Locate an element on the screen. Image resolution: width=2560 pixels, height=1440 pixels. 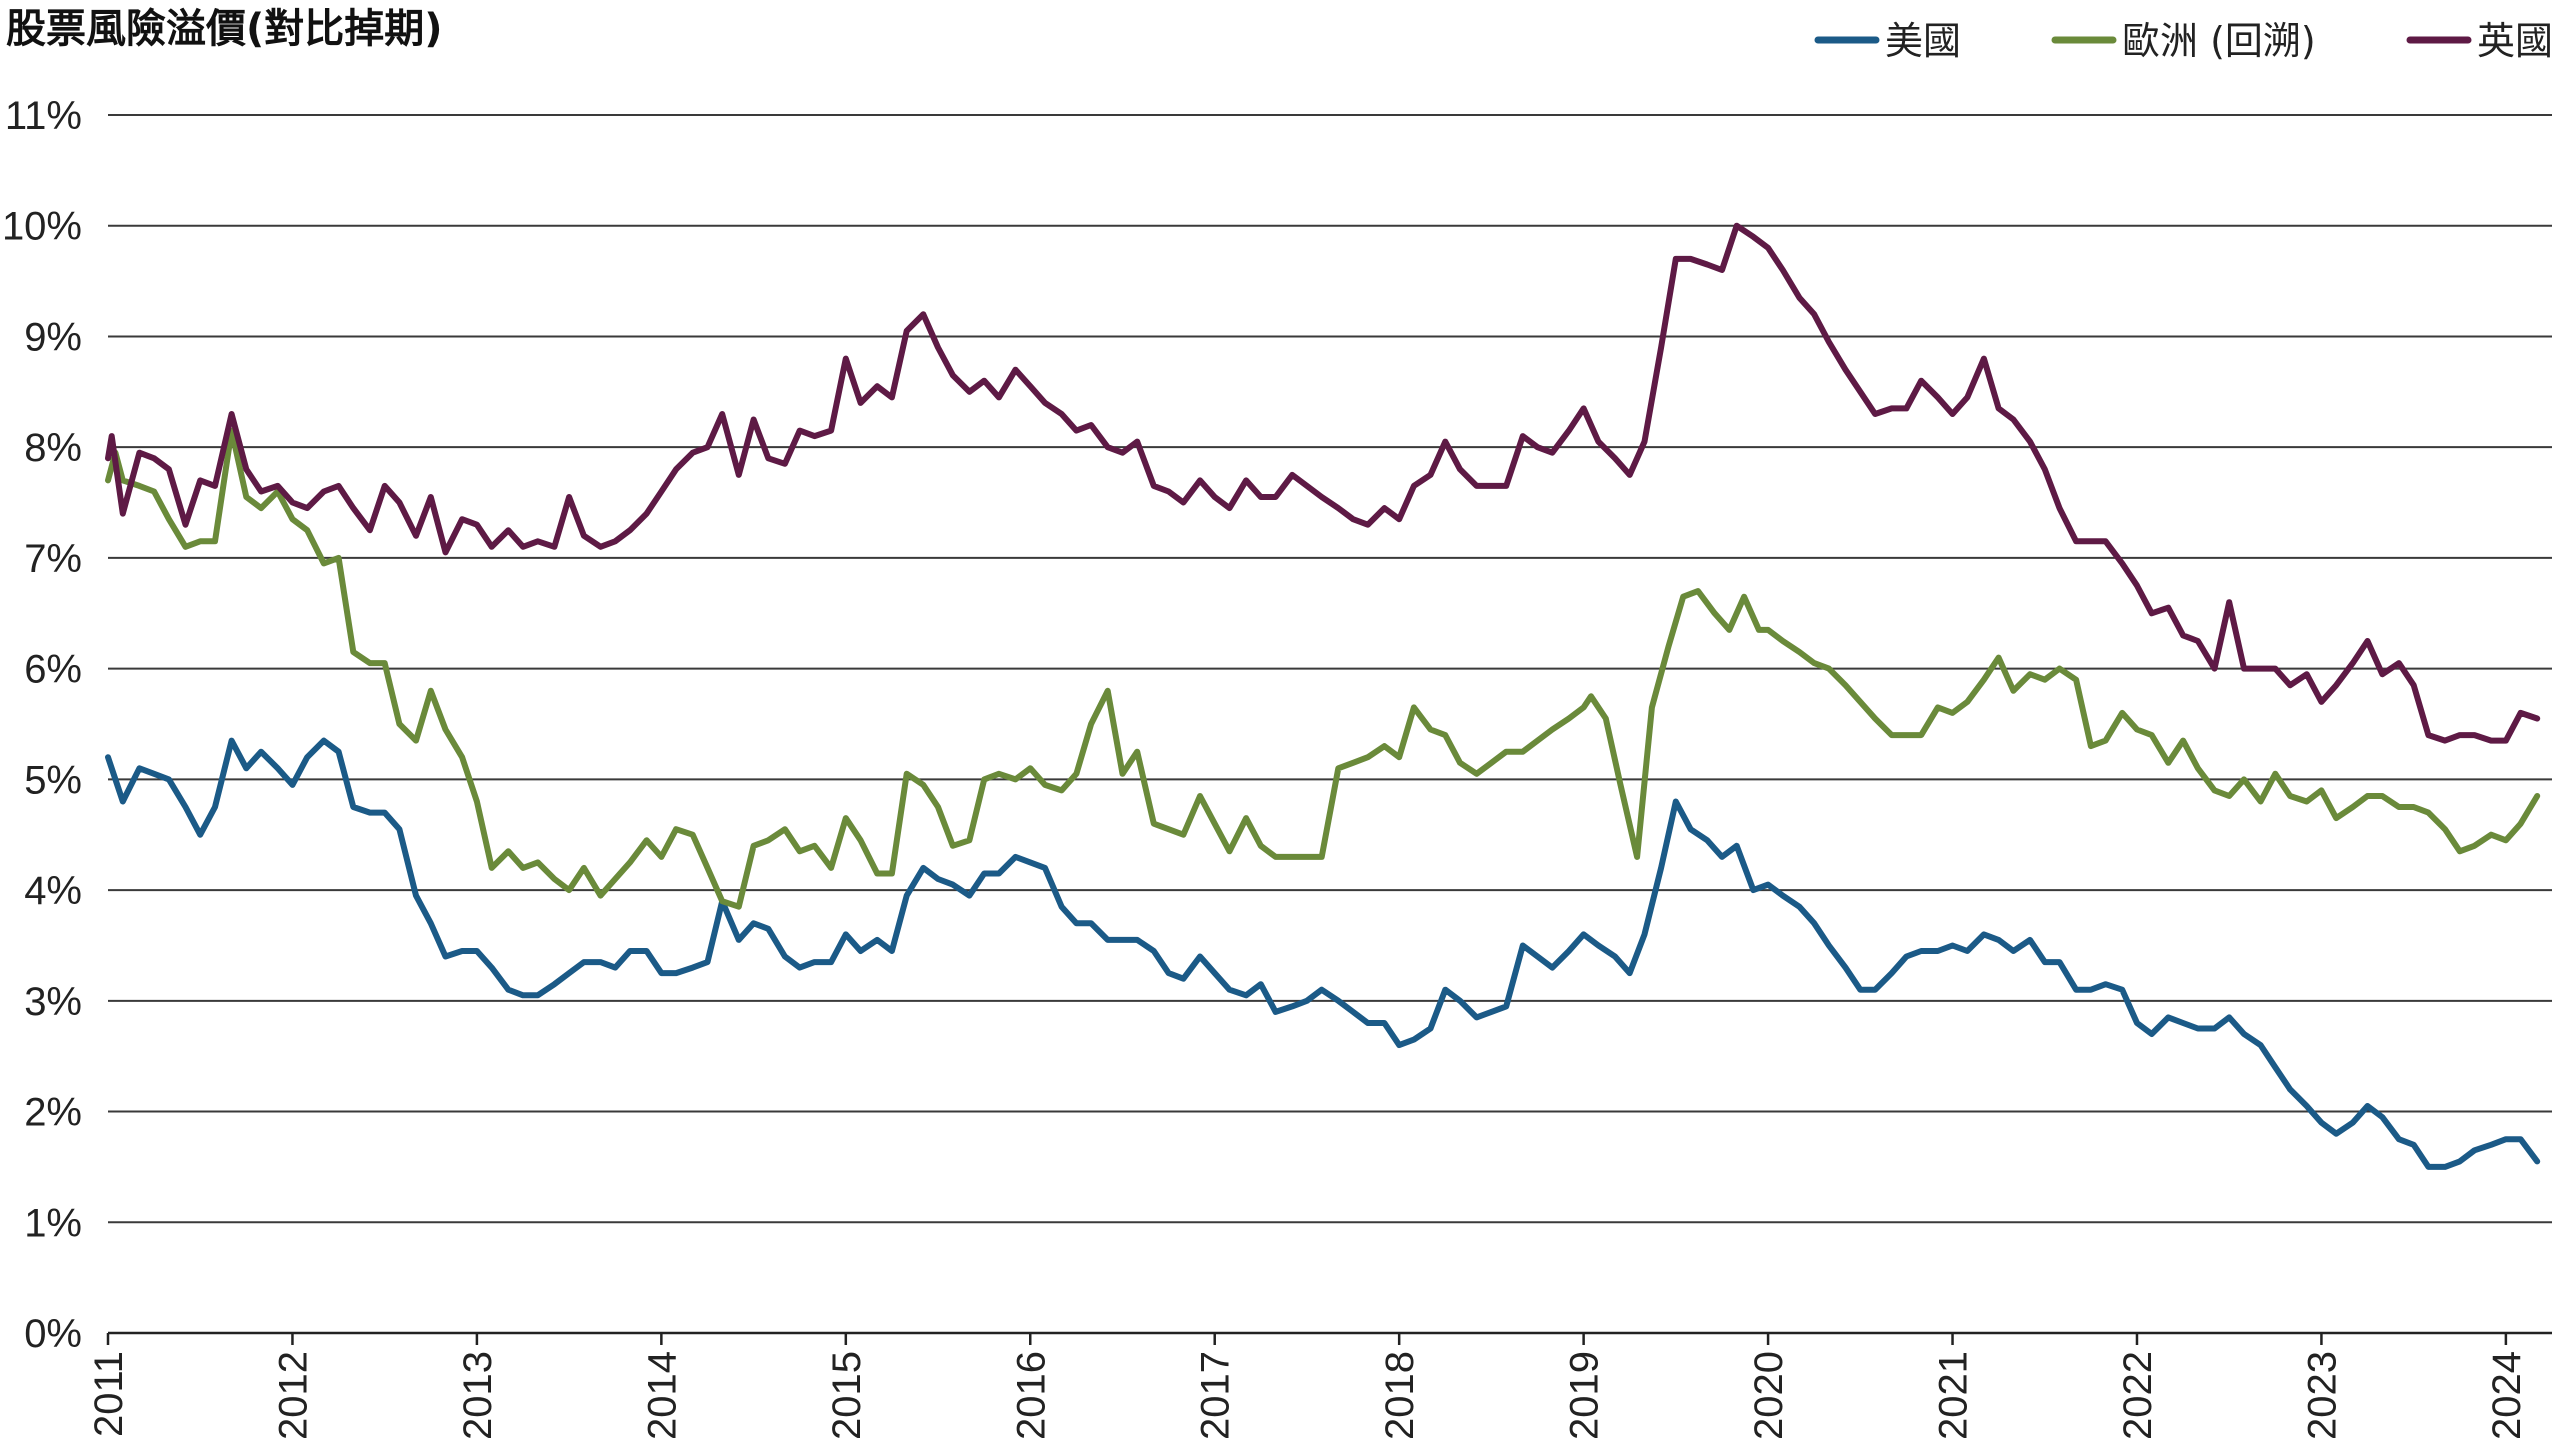
legend: 美國 歐洲 (回溯) 英國 is located at coordinates (2183, 41).